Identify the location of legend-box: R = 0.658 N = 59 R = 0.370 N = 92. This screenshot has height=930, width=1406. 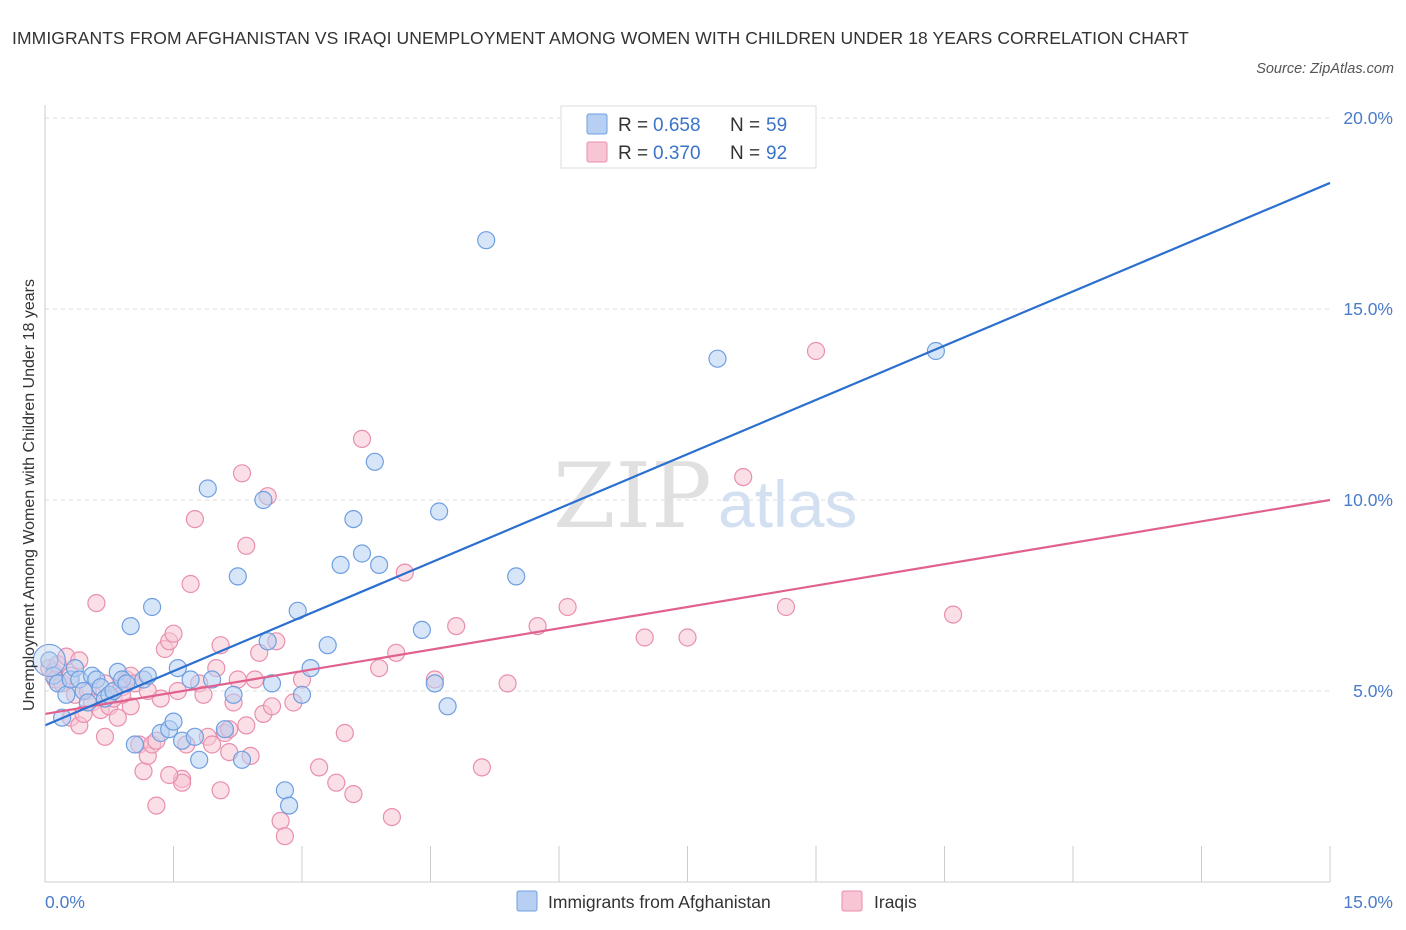
(688, 137).